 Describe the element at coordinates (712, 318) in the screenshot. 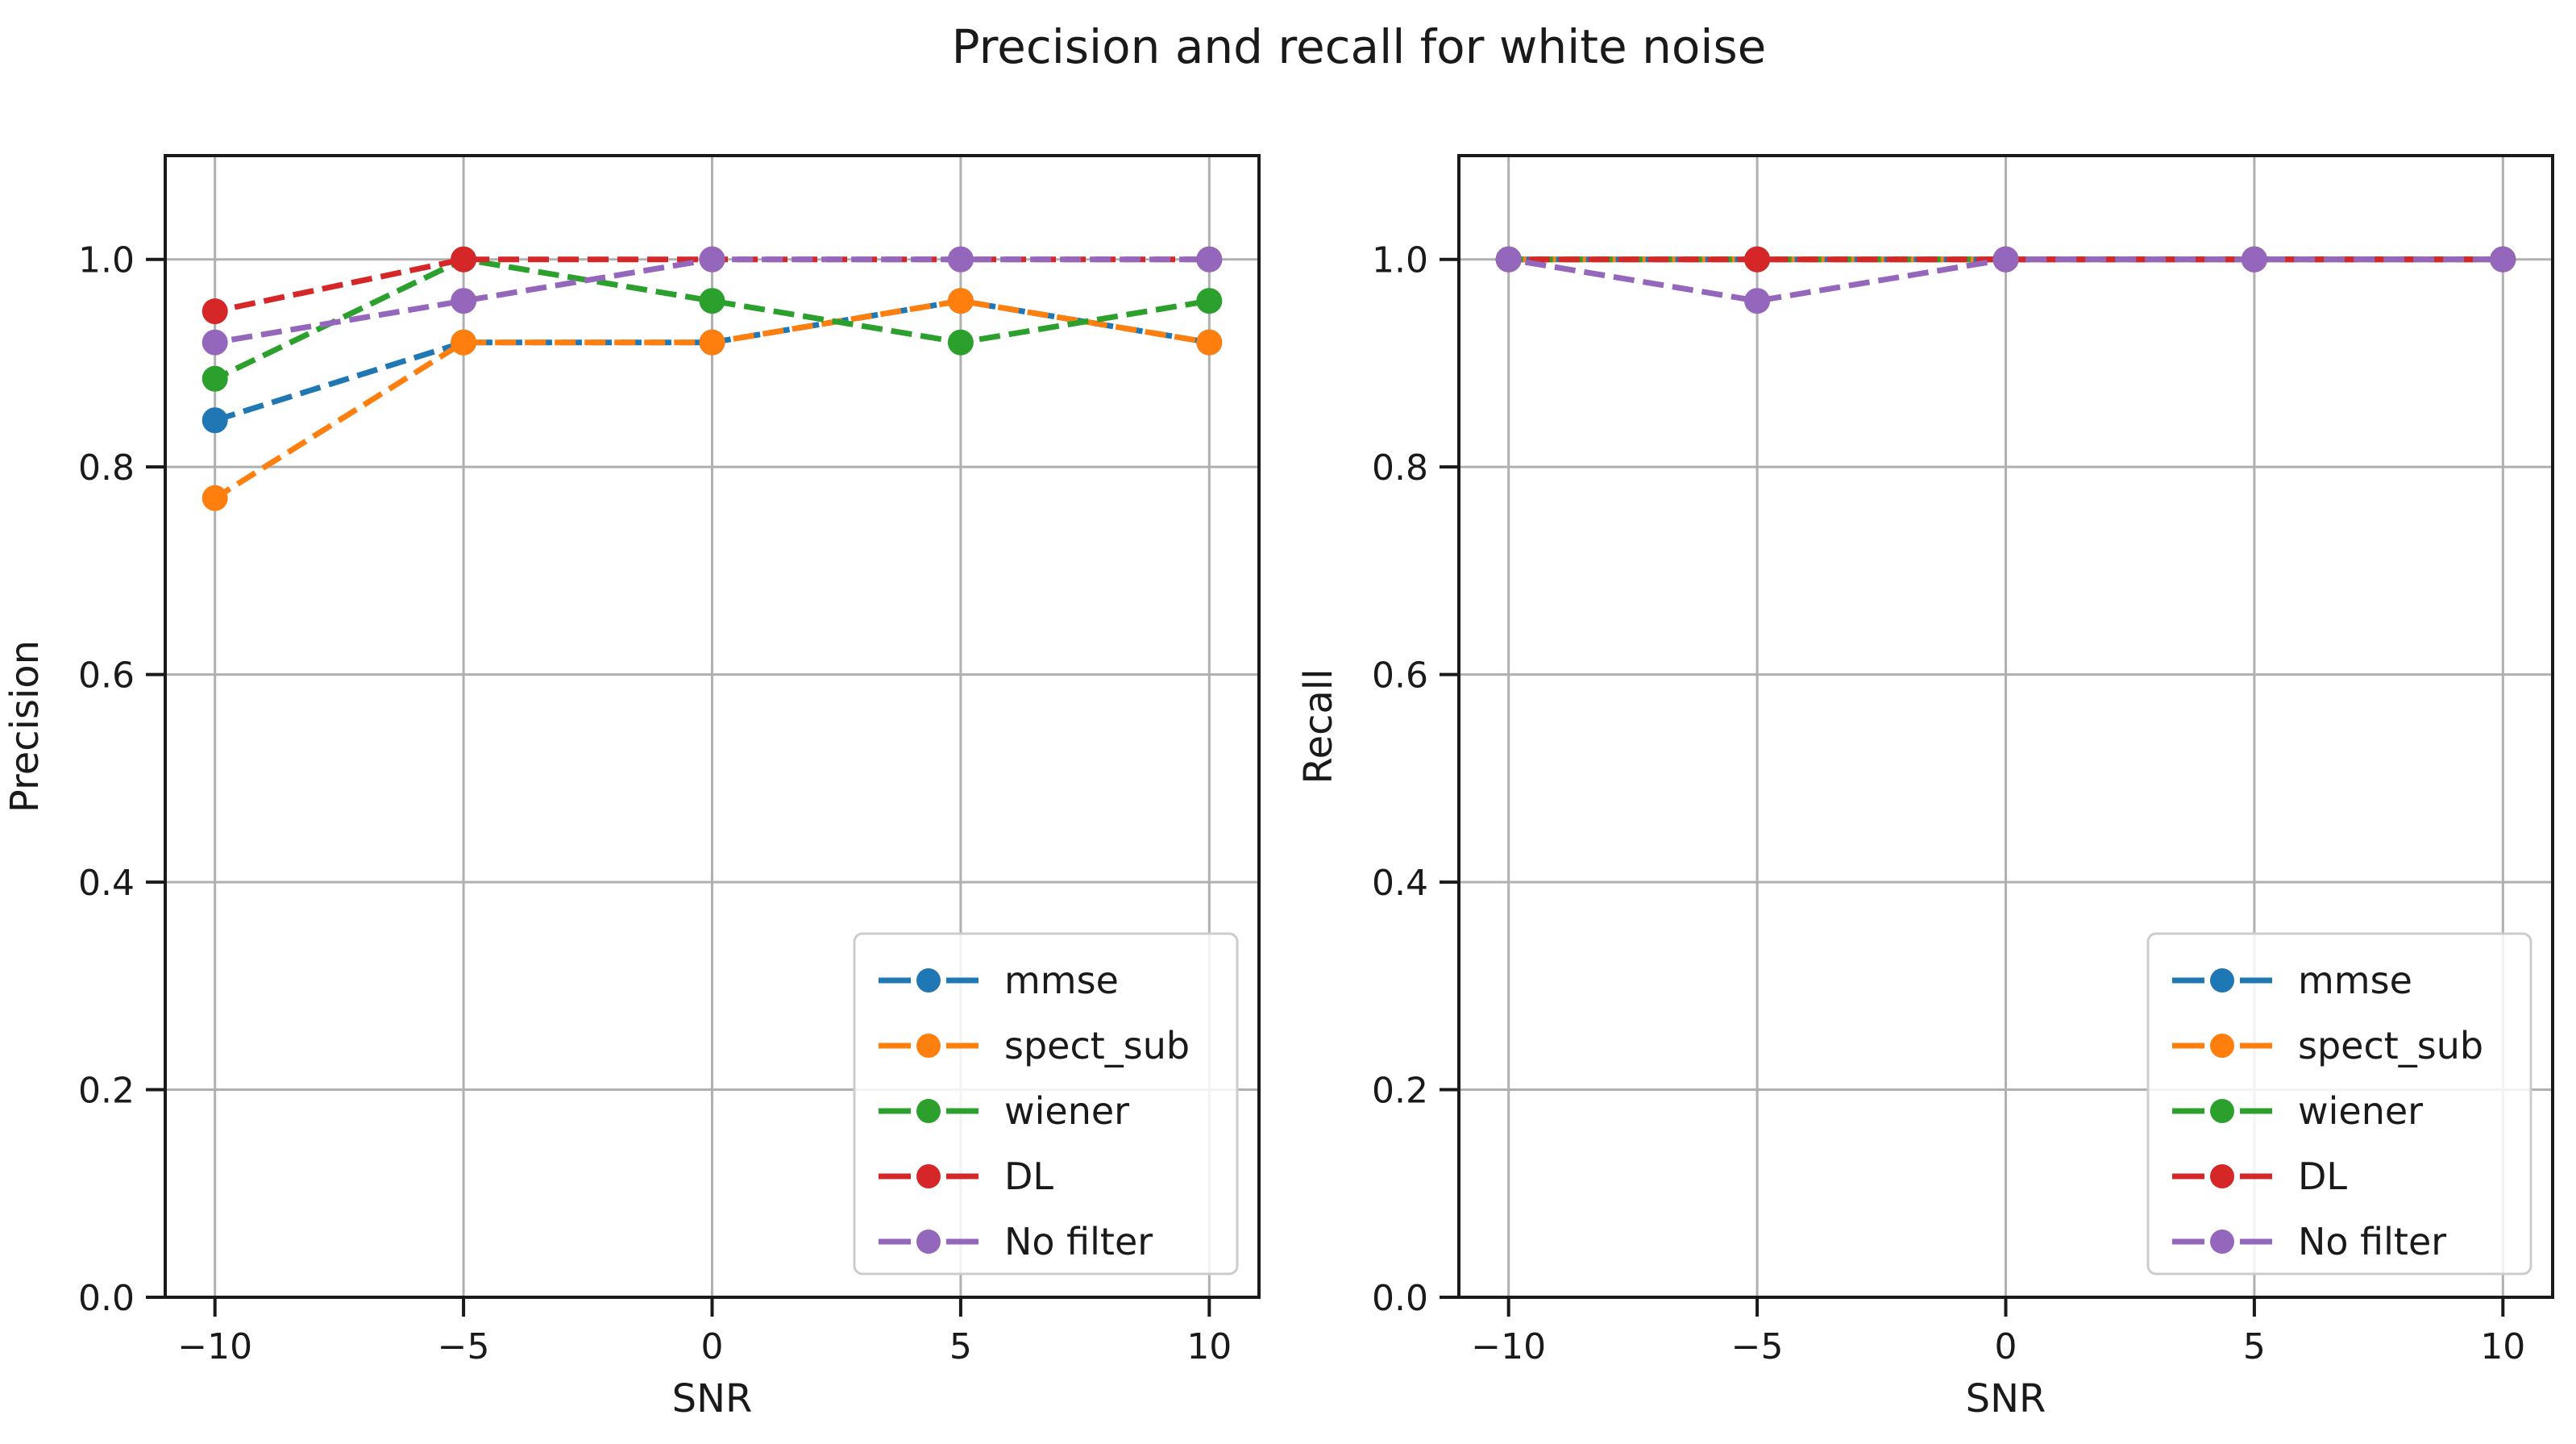

I see `series-line-wiener` at that location.